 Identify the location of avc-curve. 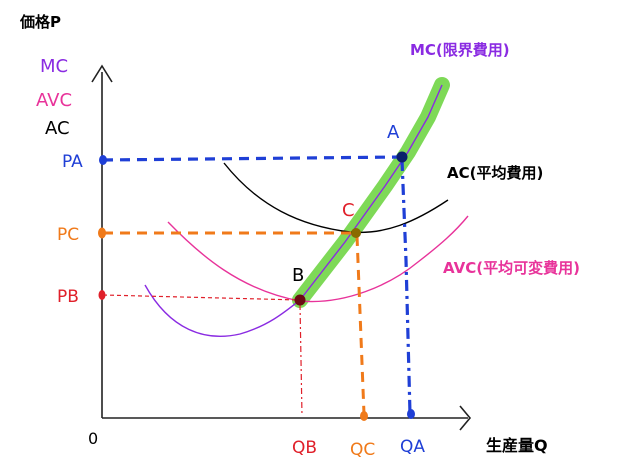
(318, 259).